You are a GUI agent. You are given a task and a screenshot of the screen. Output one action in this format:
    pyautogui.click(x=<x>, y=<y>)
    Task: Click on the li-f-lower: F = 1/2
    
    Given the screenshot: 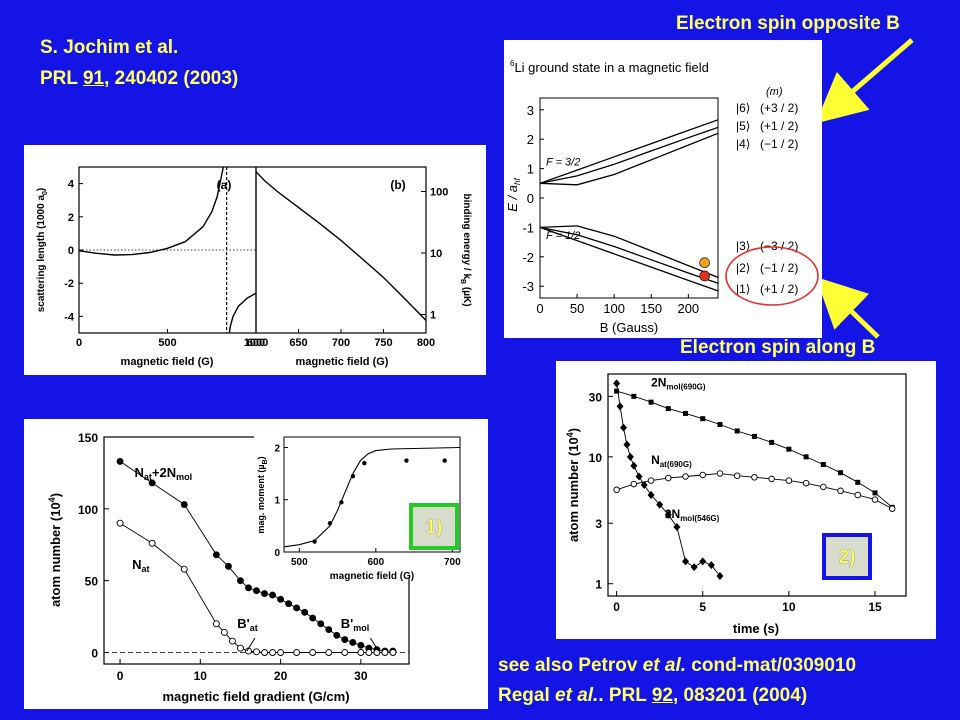 What is the action you would take?
    pyautogui.click(x=563, y=236)
    